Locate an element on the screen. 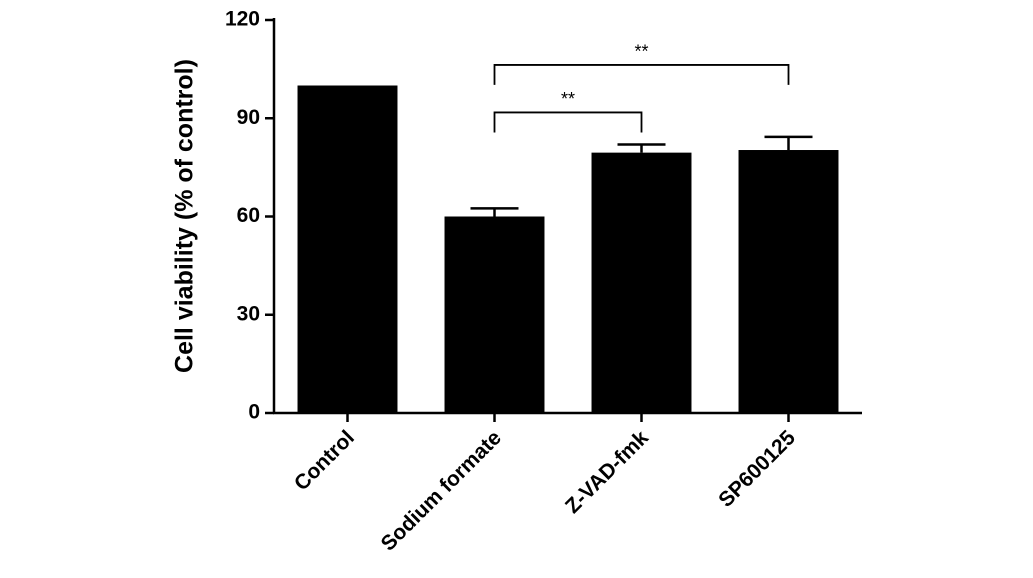  y-tick-label: 120 is located at coordinates (242, 19).